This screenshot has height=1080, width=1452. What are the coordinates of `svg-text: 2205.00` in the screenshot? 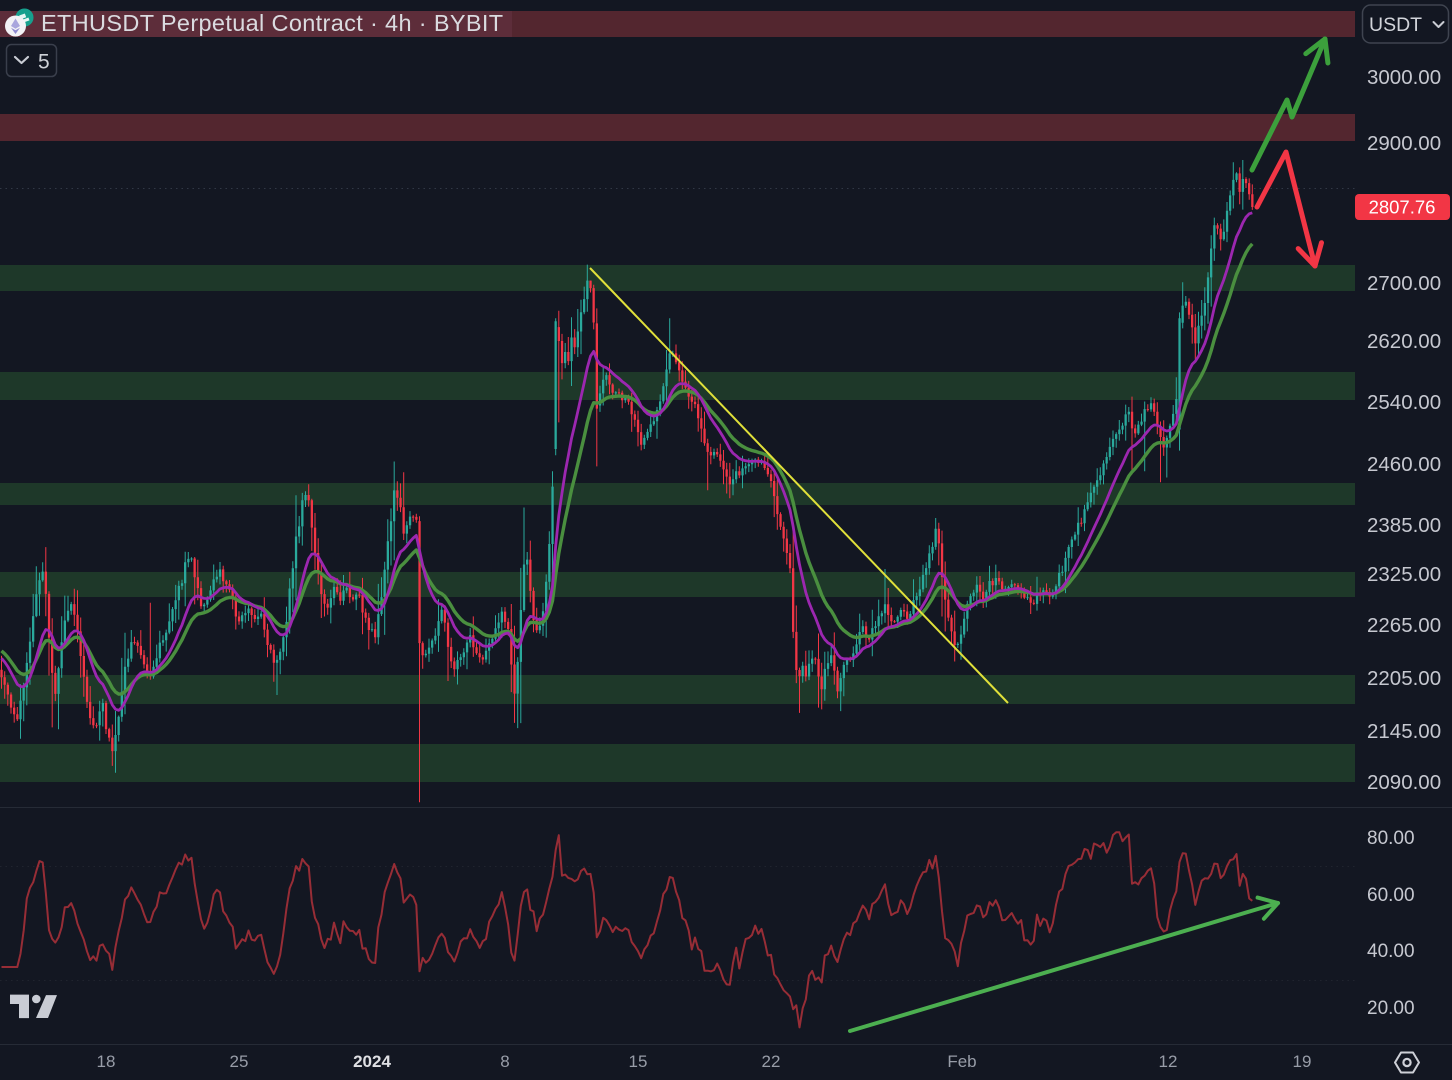 It's located at (1404, 678).